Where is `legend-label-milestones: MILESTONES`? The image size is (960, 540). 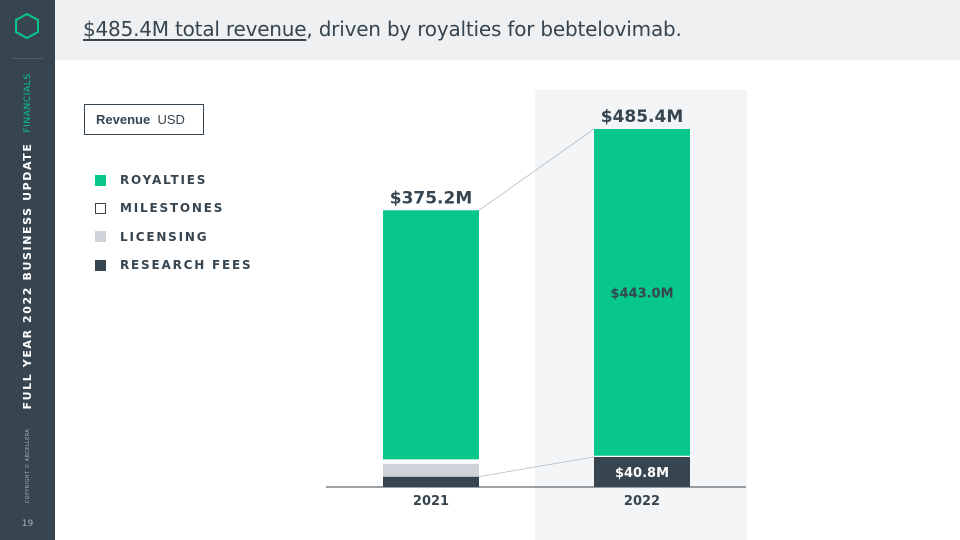 legend-label-milestones: MILESTONES is located at coordinates (172, 208).